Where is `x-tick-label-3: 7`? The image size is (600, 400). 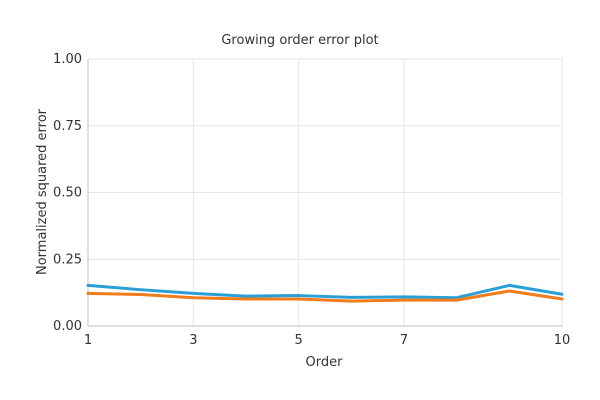
x-tick-label-3: 7 is located at coordinates (404, 340).